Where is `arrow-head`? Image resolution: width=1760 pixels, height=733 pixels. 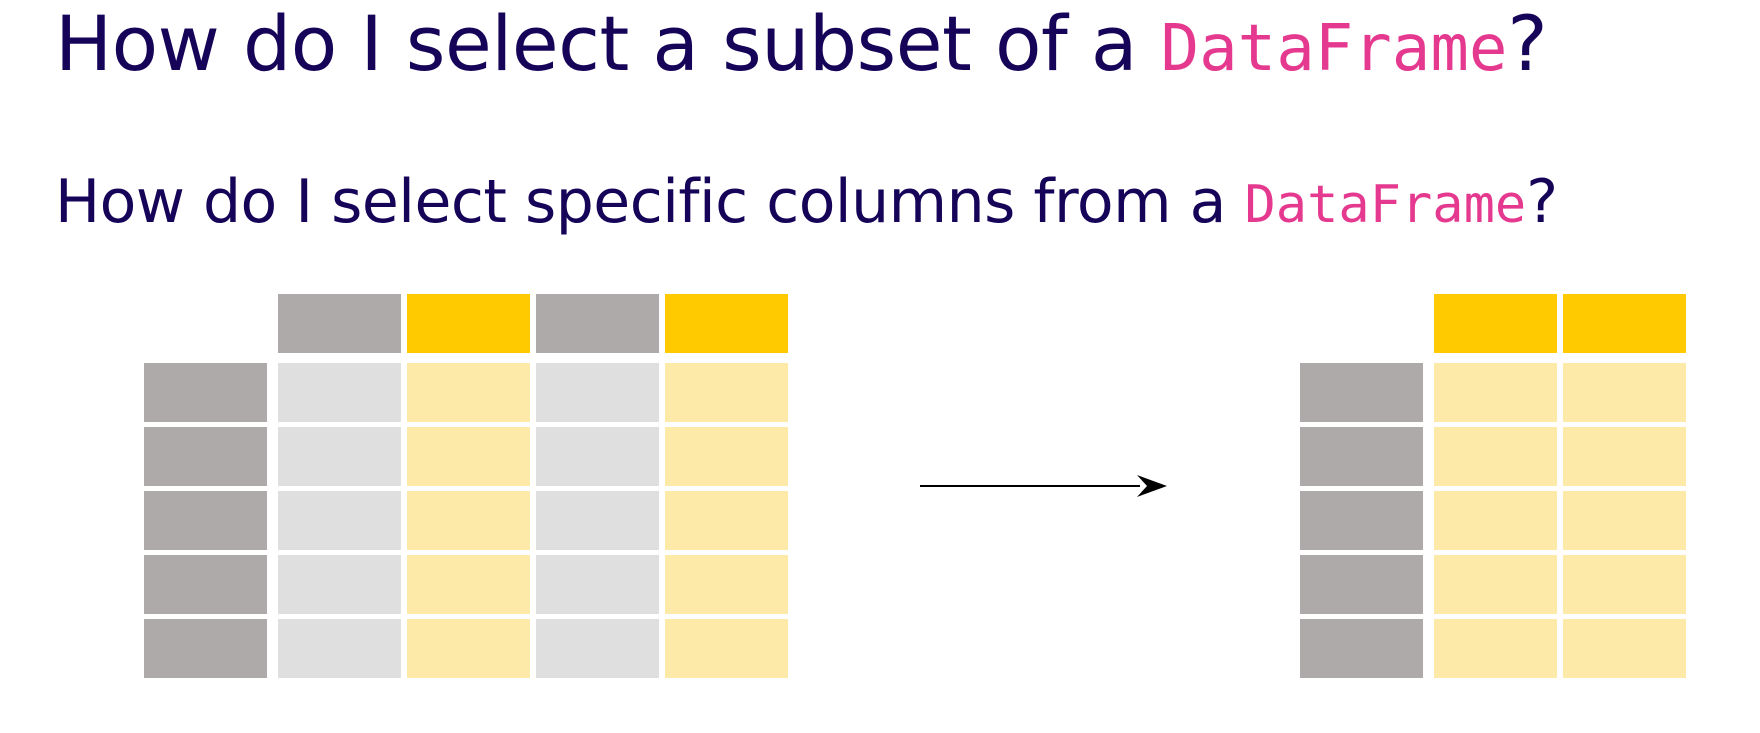 arrow-head is located at coordinates (1152, 486).